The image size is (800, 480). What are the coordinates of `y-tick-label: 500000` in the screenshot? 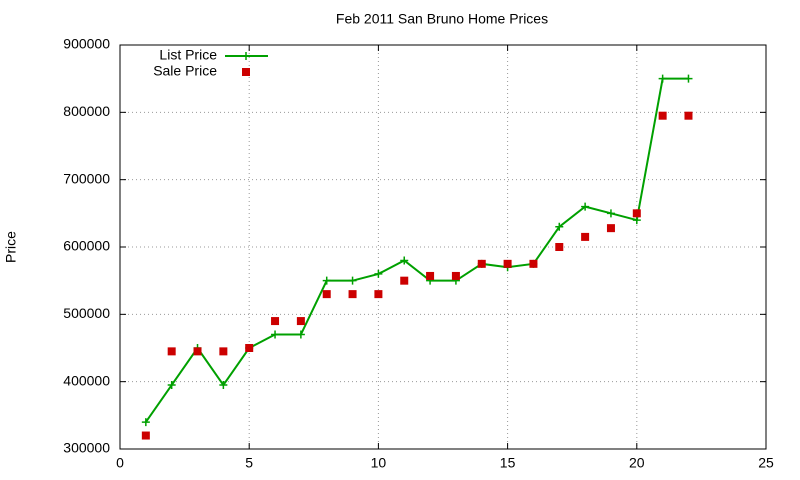 It's located at (86, 313).